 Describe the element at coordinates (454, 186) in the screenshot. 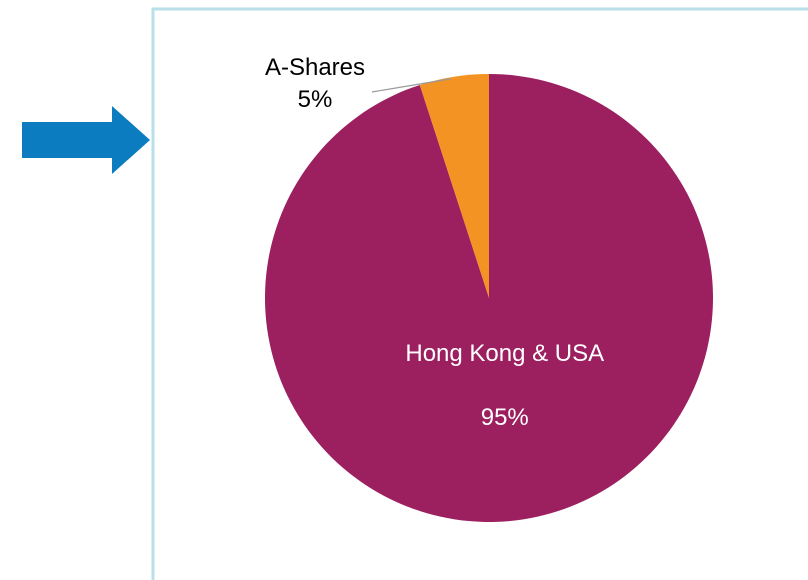

I see `pie-slice` at that location.